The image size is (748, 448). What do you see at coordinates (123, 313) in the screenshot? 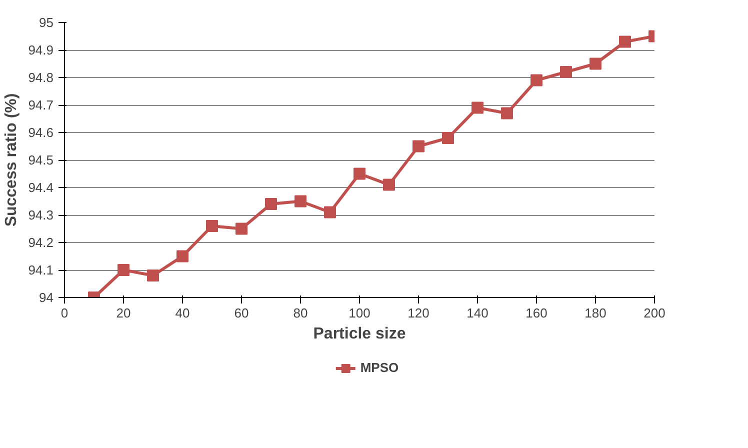
I see `x-tick-label: 20` at bounding box center [123, 313].